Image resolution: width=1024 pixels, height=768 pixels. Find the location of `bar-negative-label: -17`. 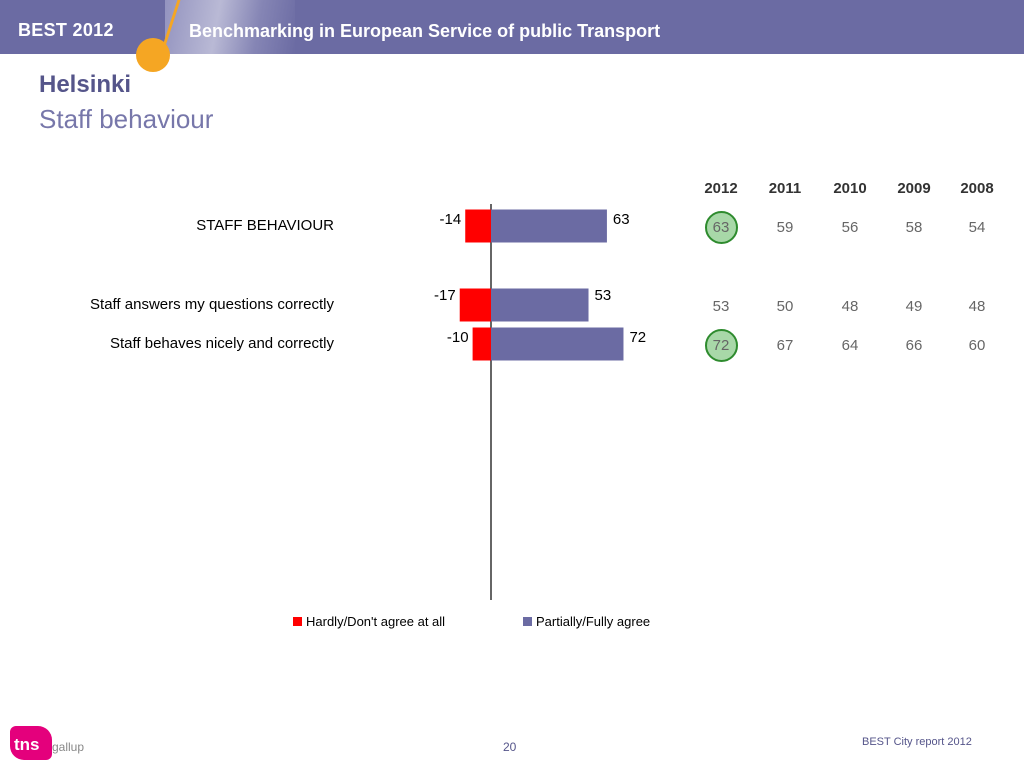

bar-negative-label: -17 is located at coordinates (445, 295).